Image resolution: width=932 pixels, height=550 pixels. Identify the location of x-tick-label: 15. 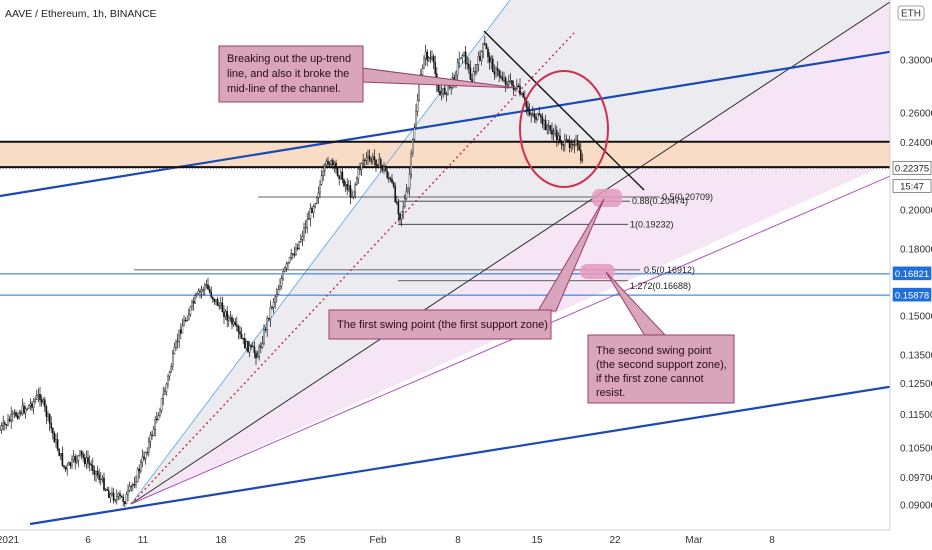
(537, 540).